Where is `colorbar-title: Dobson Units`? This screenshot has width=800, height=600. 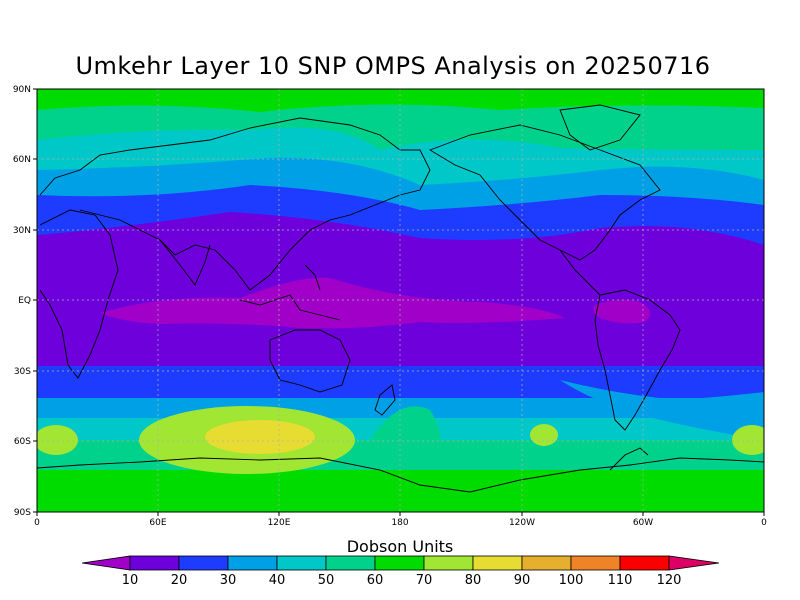
colorbar-title: Dobson Units is located at coordinates (400, 546).